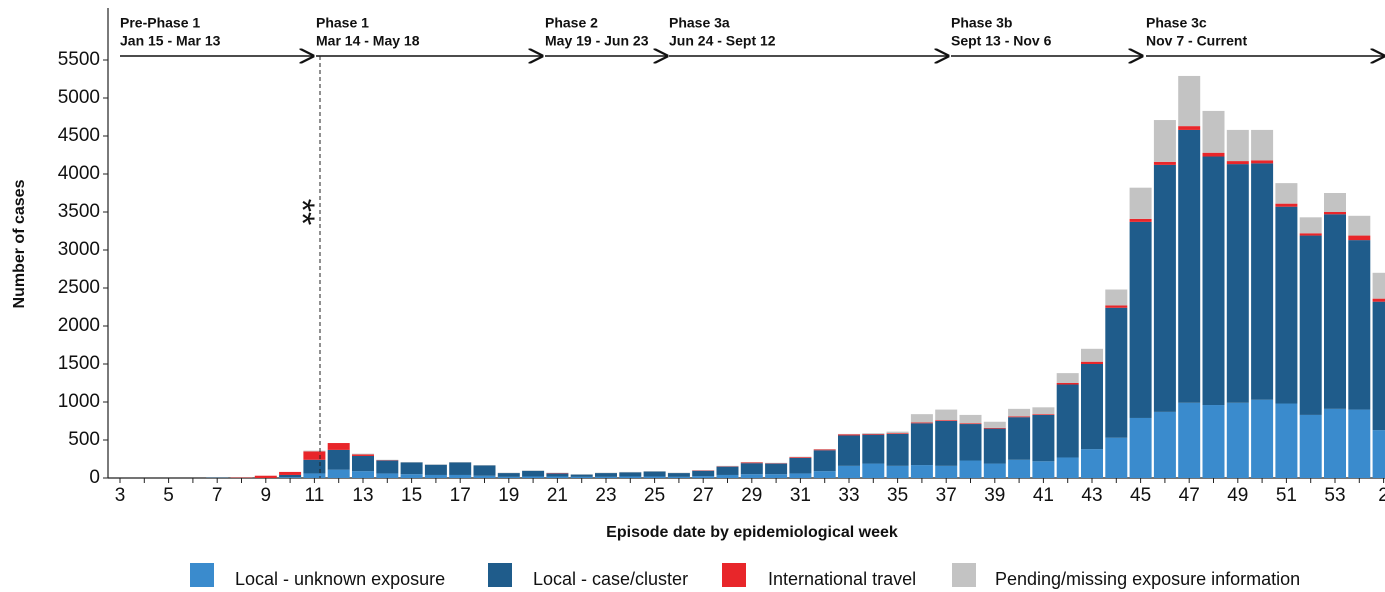  What do you see at coordinates (1237, 495) in the screenshot?
I see `x-tick-label: 49` at bounding box center [1237, 495].